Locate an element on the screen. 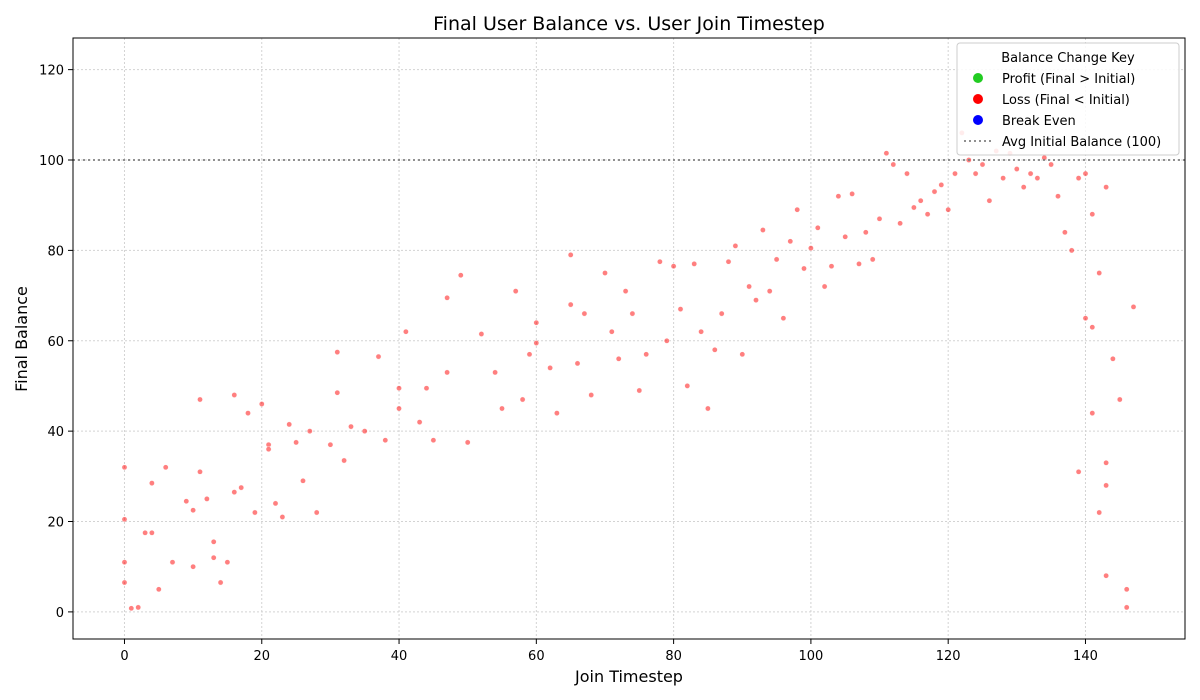 The image size is (1200, 700). y-tick-label: 100 is located at coordinates (51, 161).